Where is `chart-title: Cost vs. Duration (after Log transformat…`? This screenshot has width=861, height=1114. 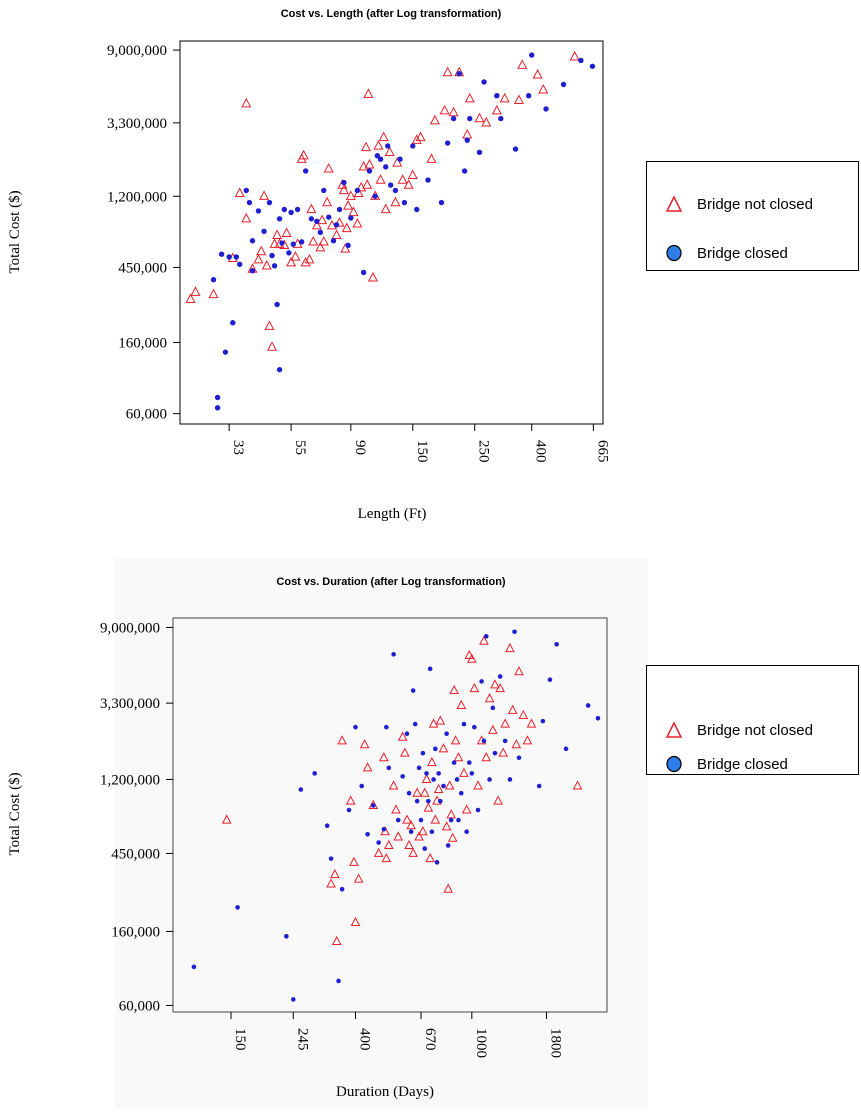
chart-title: Cost vs. Duration (after Log transformat… is located at coordinates (391, 582).